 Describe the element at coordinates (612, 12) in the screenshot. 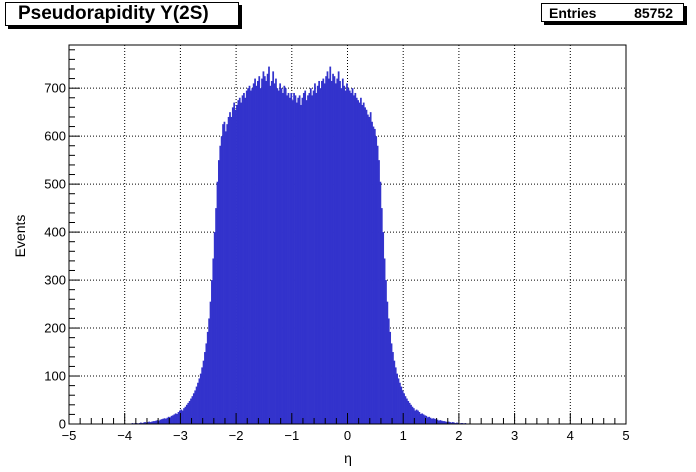

I see `stats-box: Entries 85752` at that location.